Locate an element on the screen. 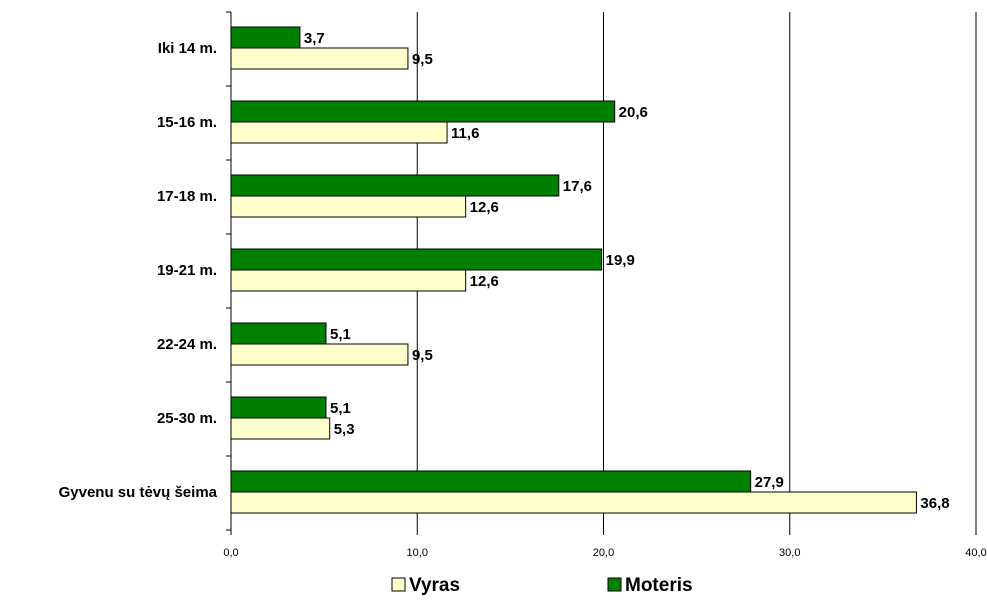 The height and width of the screenshot is (605, 987). category-label: 17-18 m. is located at coordinates (187, 196).